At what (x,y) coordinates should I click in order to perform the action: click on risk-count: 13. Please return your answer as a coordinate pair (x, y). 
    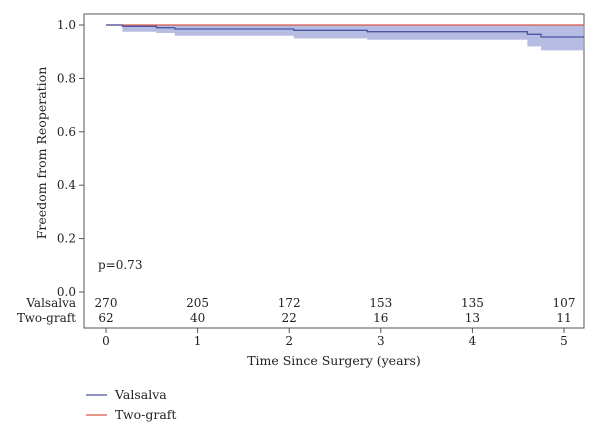
    Looking at the image, I should click on (472, 318).